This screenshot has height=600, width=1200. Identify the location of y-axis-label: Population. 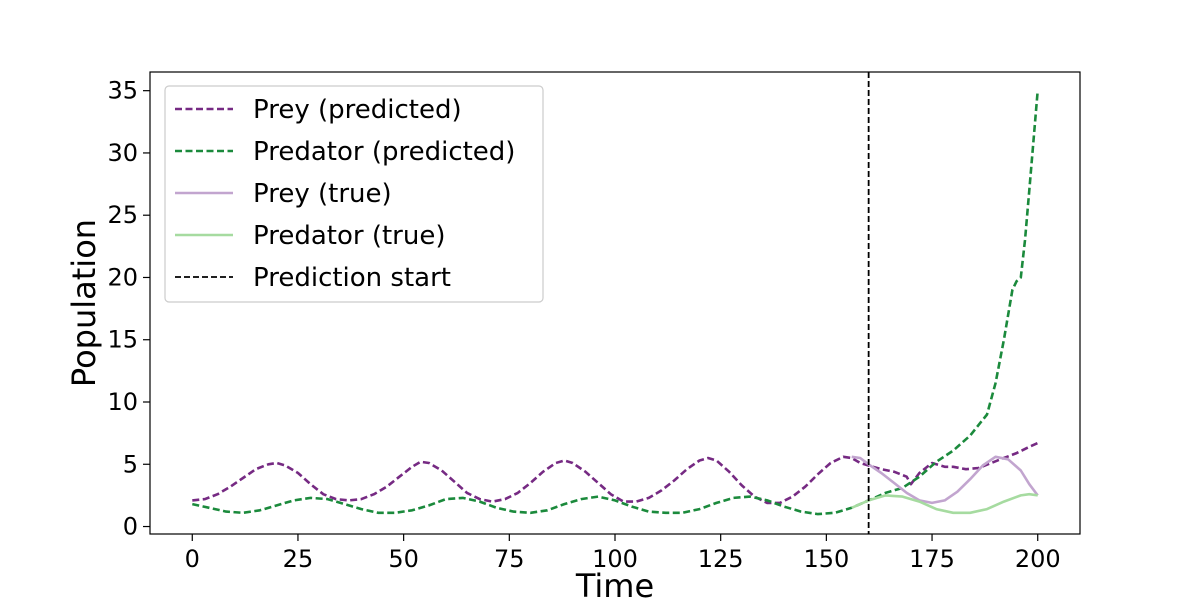
(84, 303).